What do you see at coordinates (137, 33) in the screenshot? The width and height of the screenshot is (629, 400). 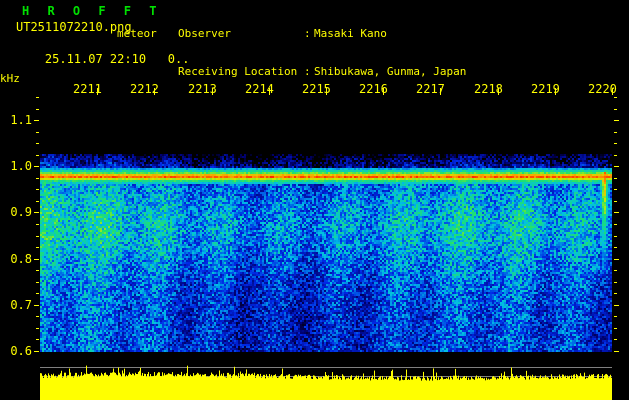 I see `mode-label: meteor` at bounding box center [137, 33].